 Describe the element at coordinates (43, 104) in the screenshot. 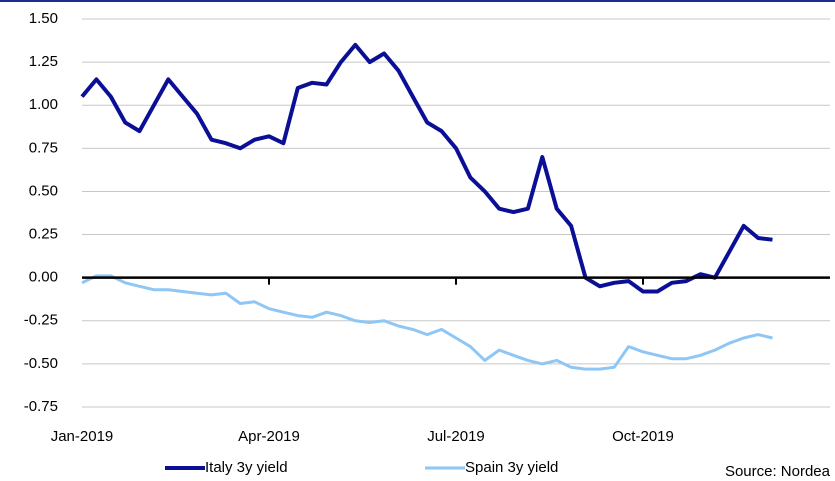

I see `y-tick-label: 1.00` at that location.